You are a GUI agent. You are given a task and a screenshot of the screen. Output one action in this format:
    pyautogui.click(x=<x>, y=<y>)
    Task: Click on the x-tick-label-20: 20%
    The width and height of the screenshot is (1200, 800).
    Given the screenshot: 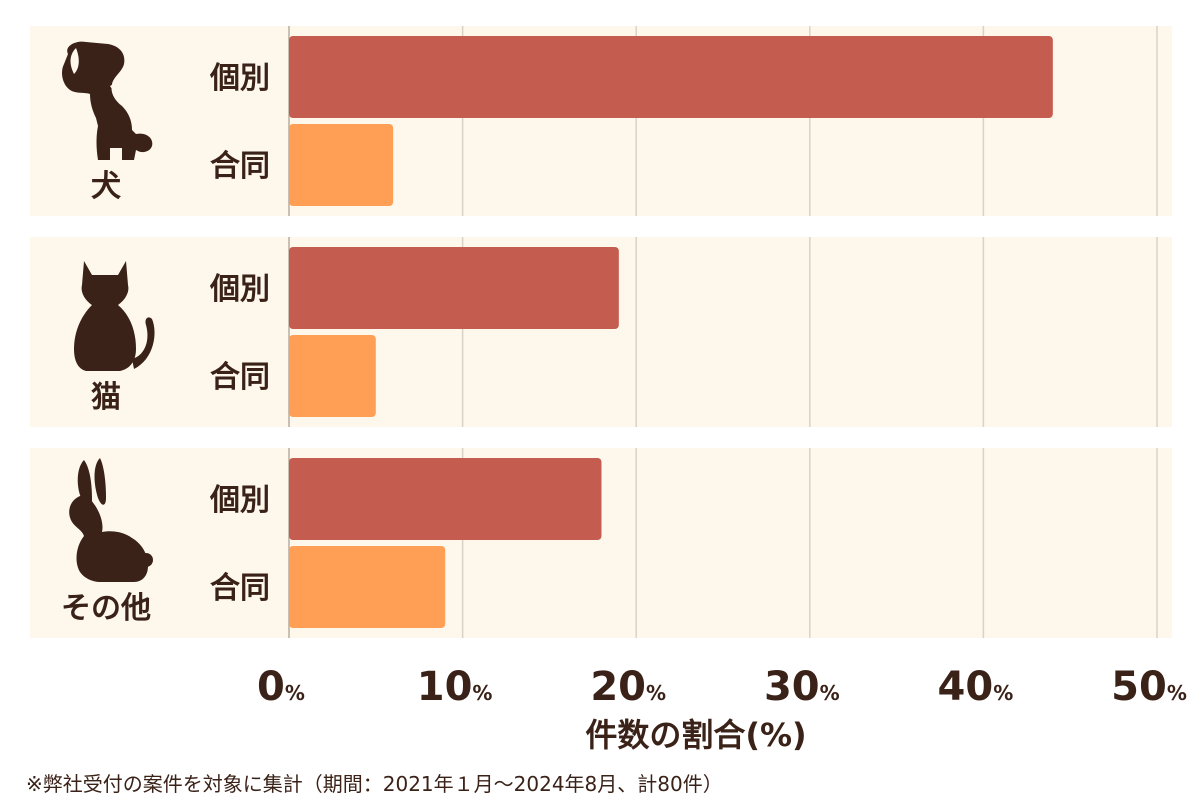 What is the action you would take?
    pyautogui.click(x=628, y=687)
    